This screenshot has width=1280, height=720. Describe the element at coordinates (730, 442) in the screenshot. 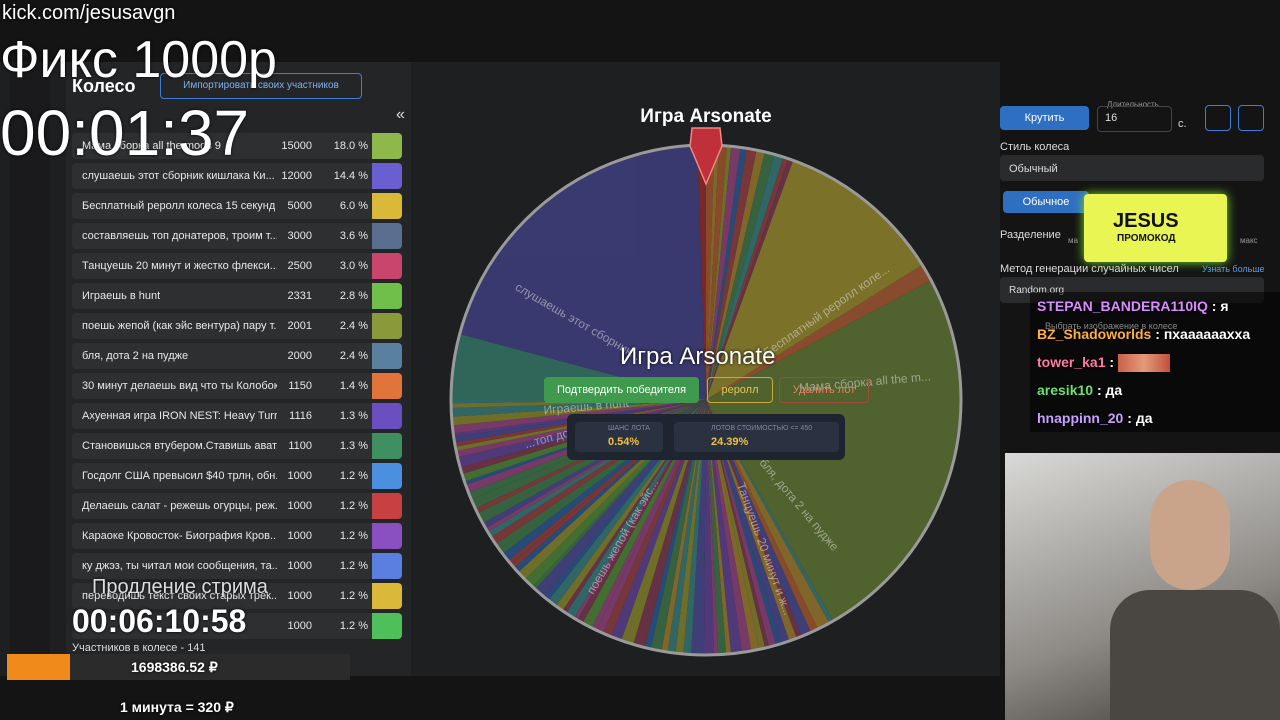

I see `cheaper: 24.39%` at that location.